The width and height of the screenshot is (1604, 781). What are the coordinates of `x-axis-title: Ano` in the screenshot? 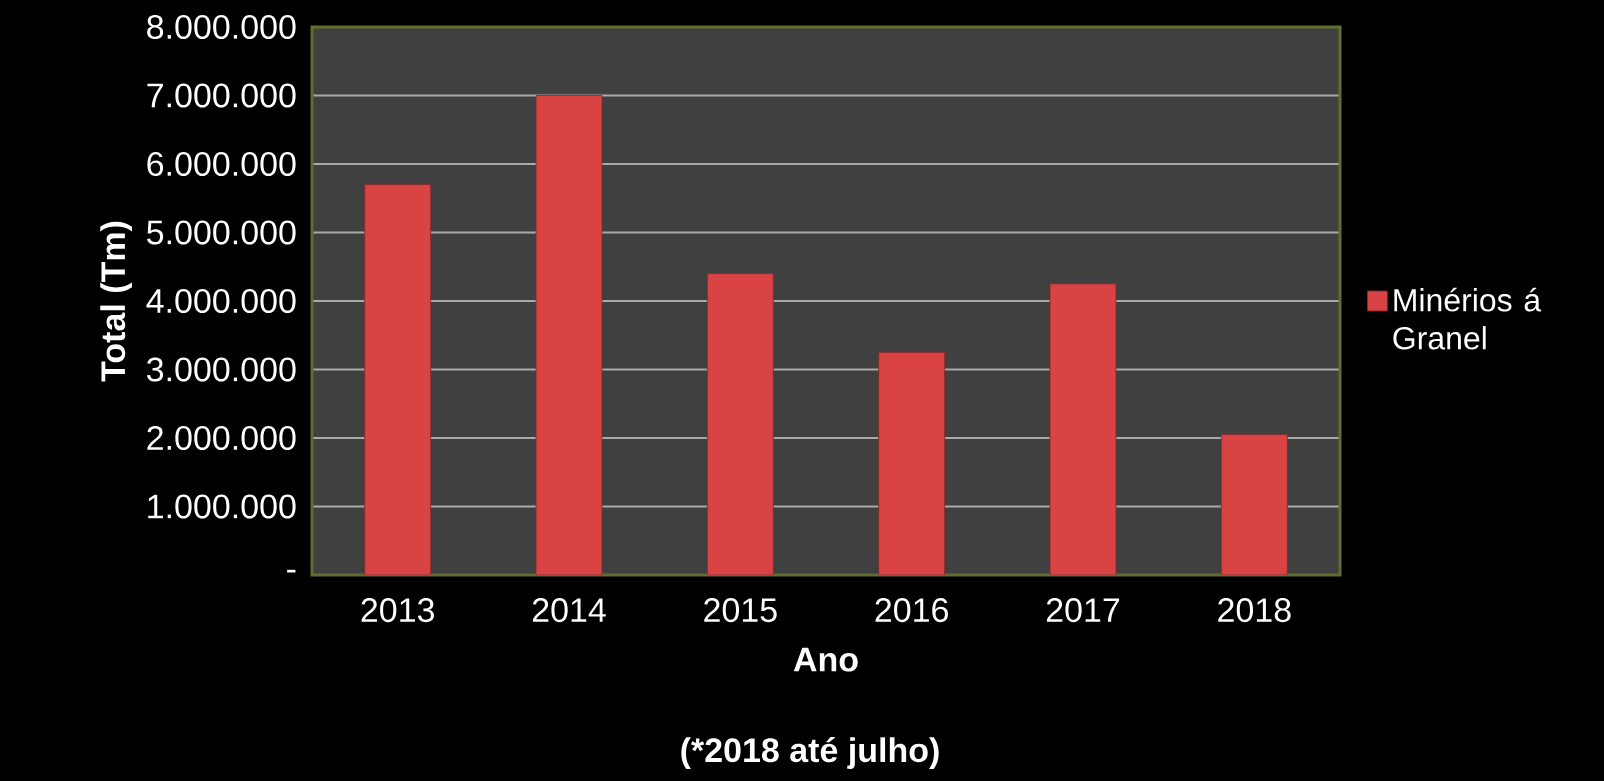 It's located at (825, 659).